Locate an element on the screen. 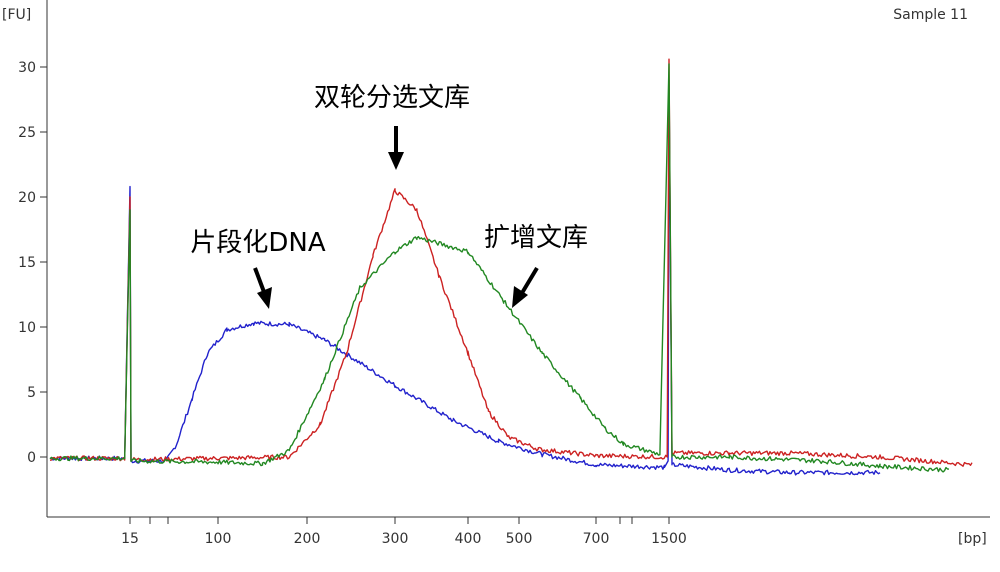 This screenshot has width=1000, height=572. y-tick-label: 30 is located at coordinates (27, 68).